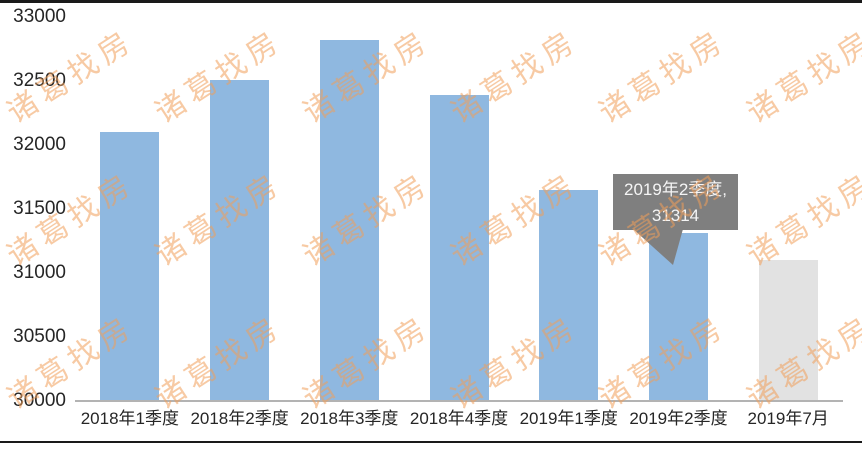 This screenshot has width=862, height=450. I want to click on bottom-border-line, so click(431, 442).